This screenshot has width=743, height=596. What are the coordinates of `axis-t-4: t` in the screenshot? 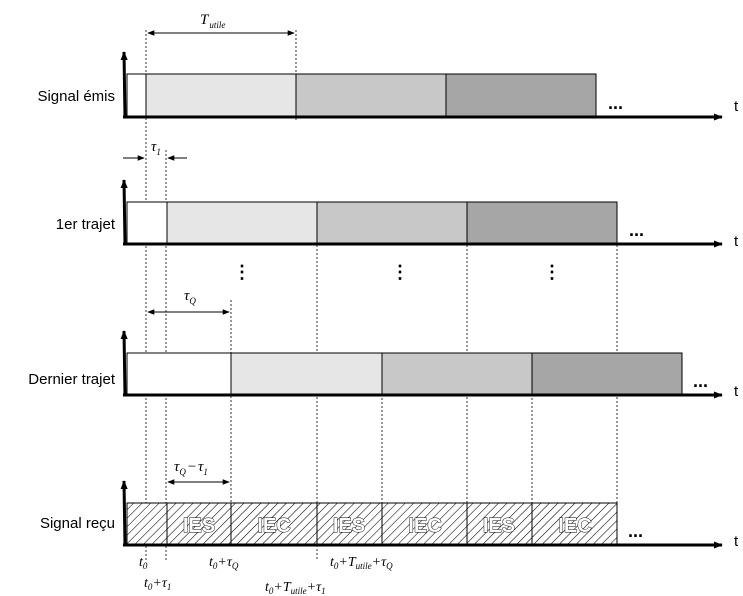 It's located at (736, 541).